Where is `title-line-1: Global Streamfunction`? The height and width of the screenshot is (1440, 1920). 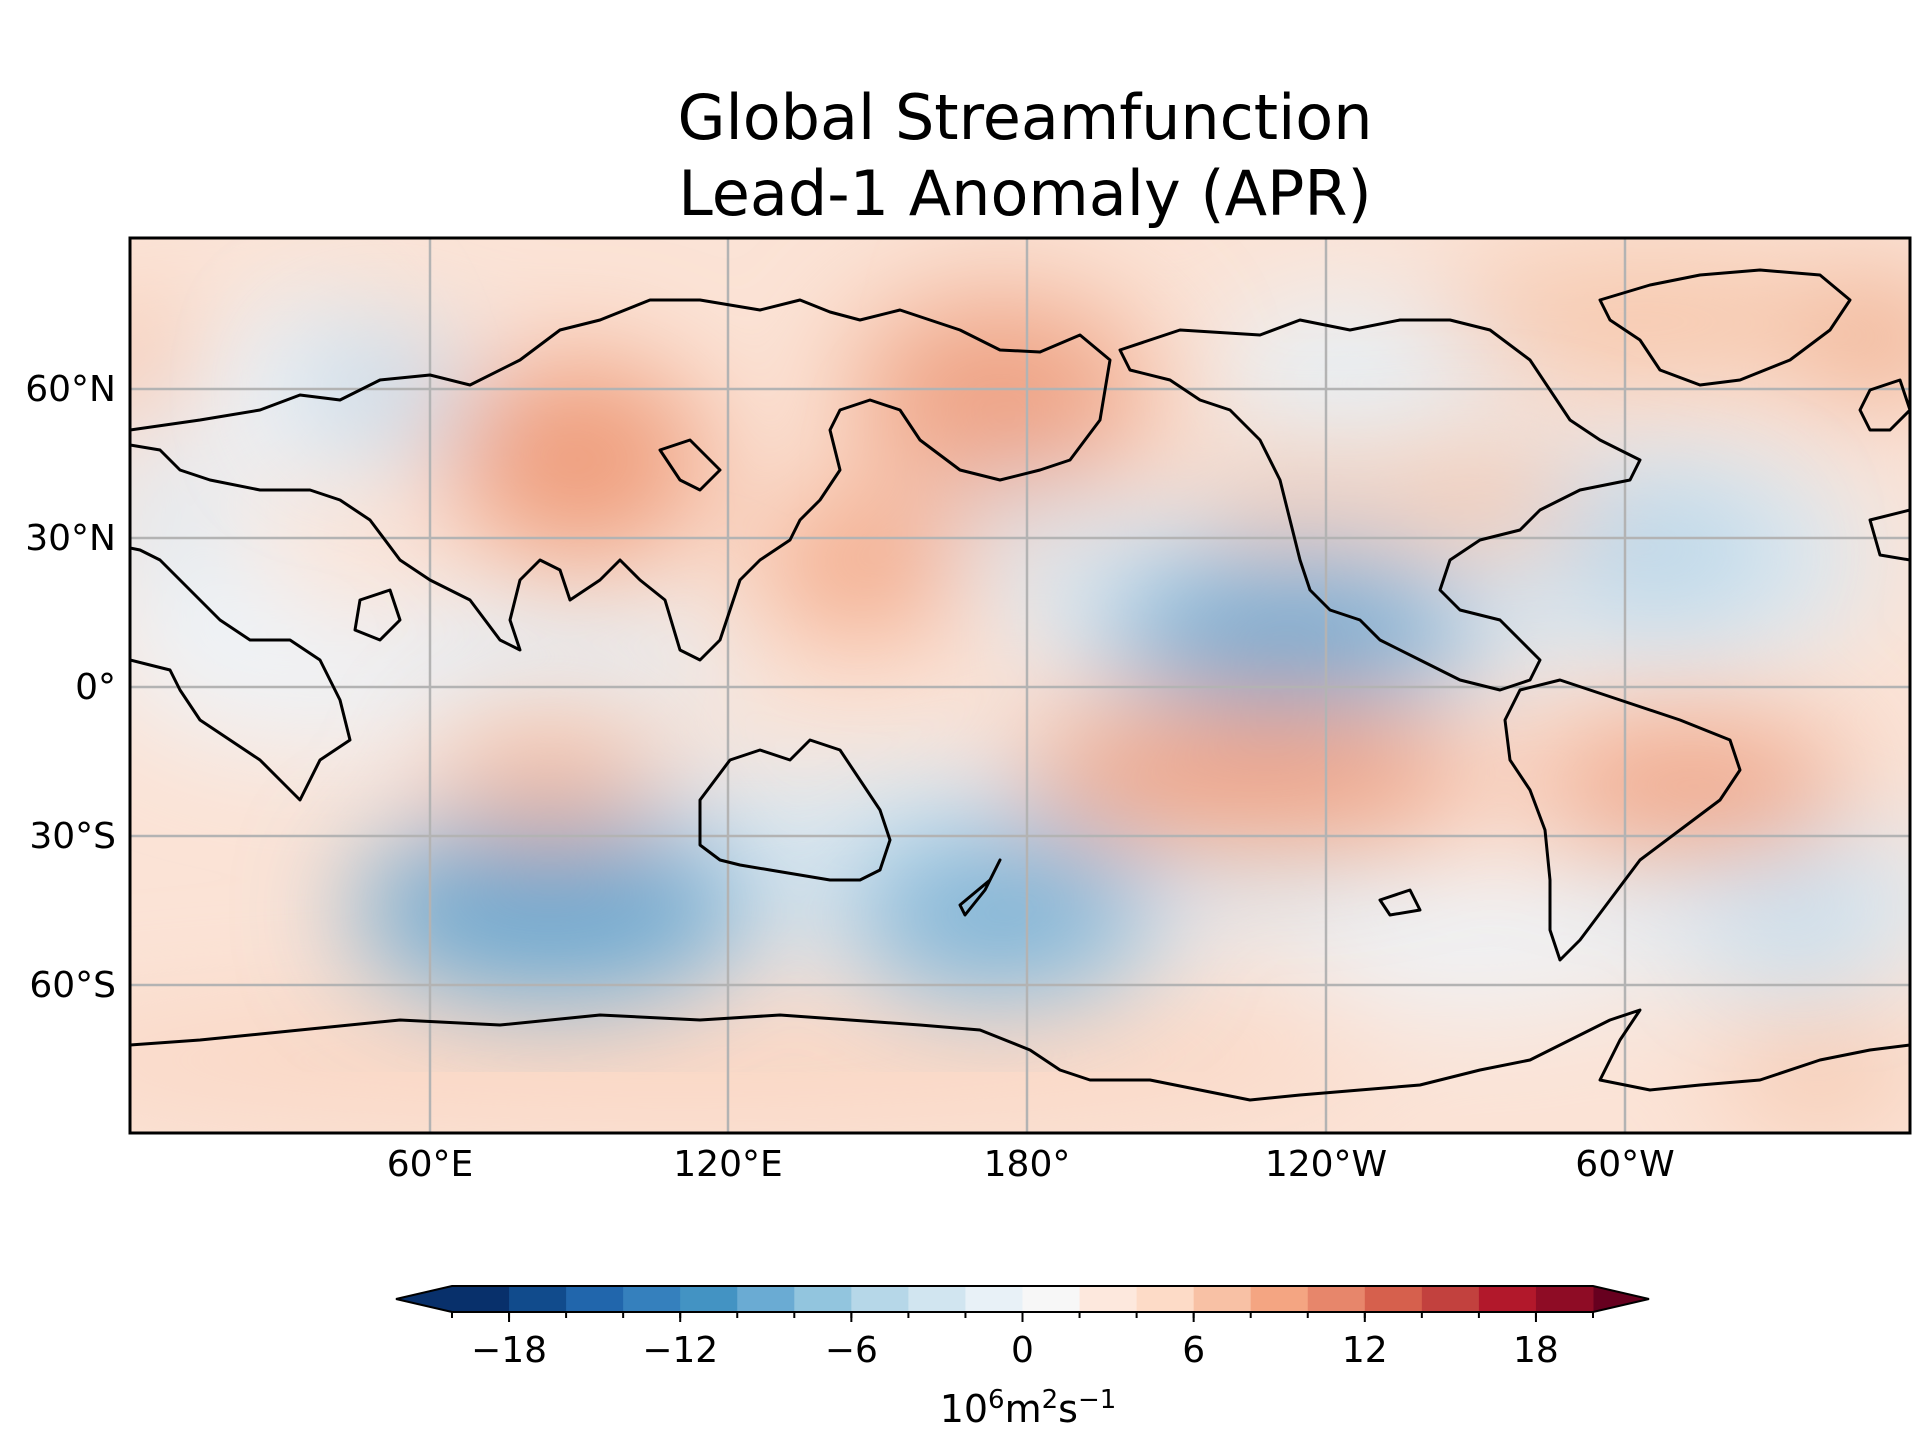 title-line-1: Global Streamfunction is located at coordinates (1025, 117).